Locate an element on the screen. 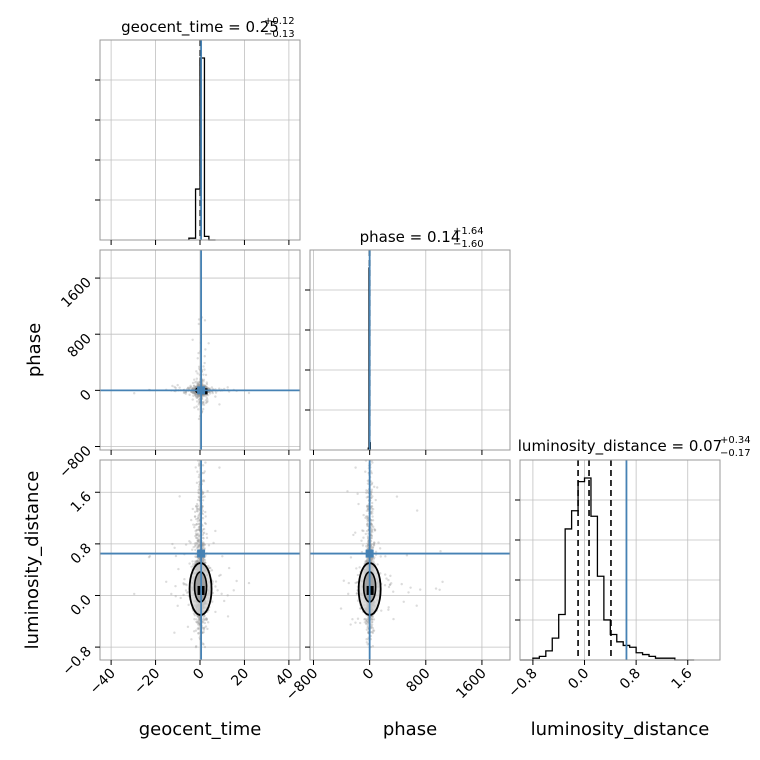  x-tick-label-phase: 1600 is located at coordinates (471, 684).